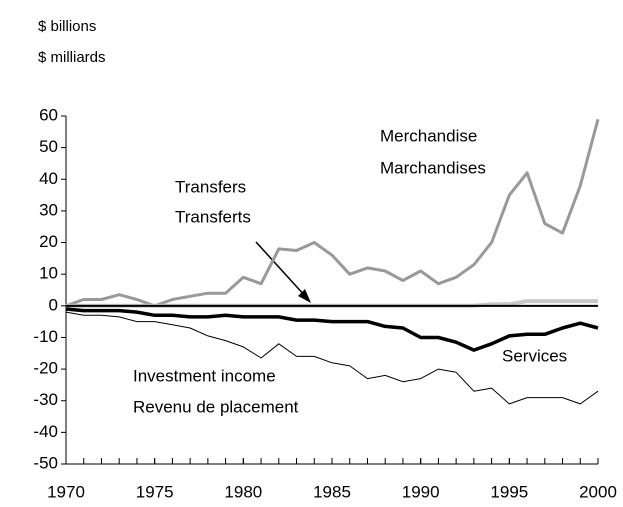 The height and width of the screenshot is (507, 623). I want to click on series-label: Transfers, so click(210, 186).